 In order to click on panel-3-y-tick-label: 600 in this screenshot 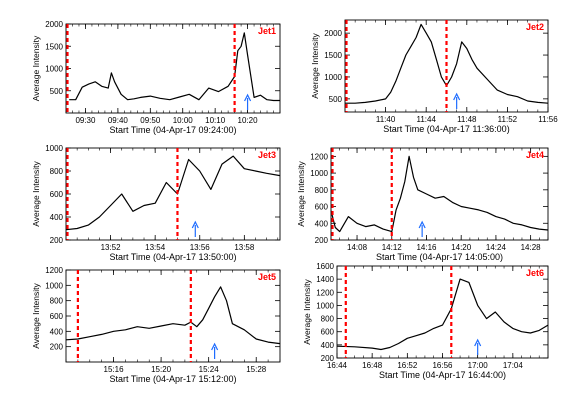, I will do `click(57, 194)`.